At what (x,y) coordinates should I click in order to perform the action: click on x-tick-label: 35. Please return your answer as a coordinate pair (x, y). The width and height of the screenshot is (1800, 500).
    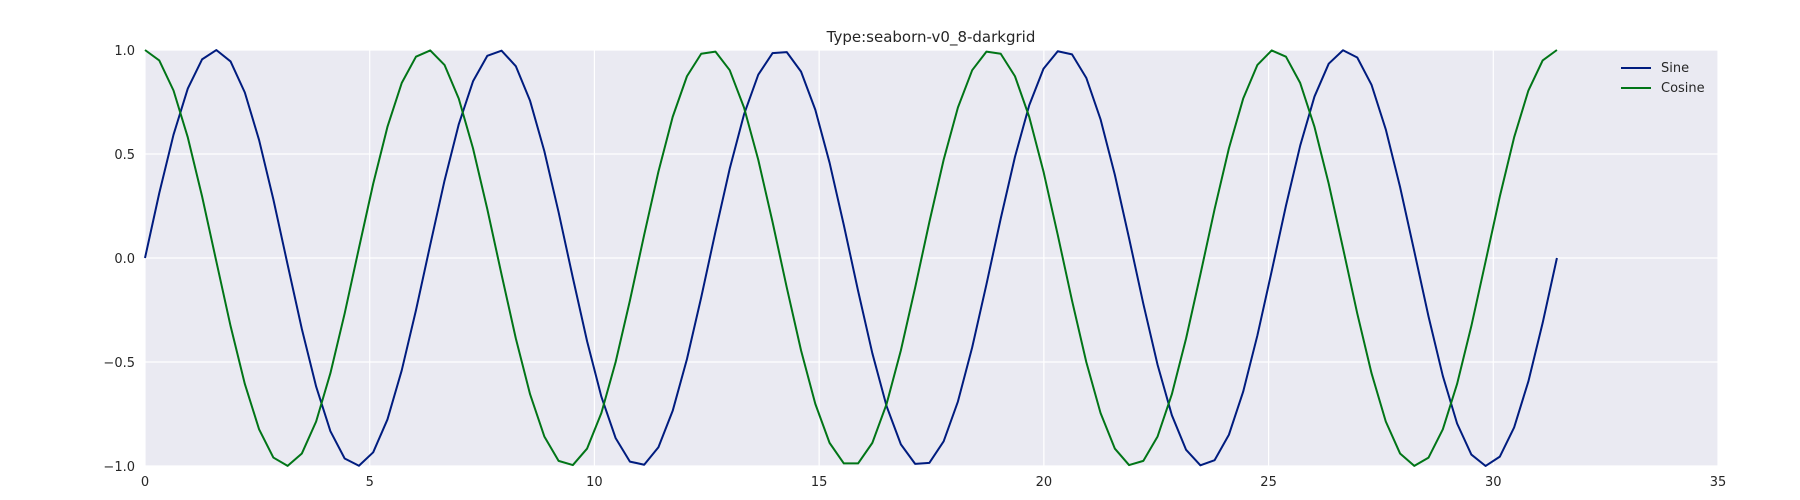
    Looking at the image, I should click on (1718, 482).